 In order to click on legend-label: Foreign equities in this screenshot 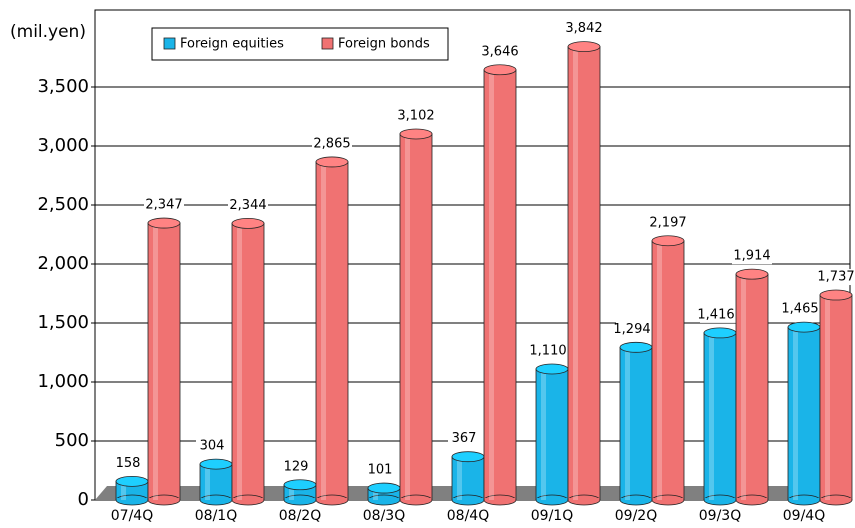, I will do `click(232, 44)`.